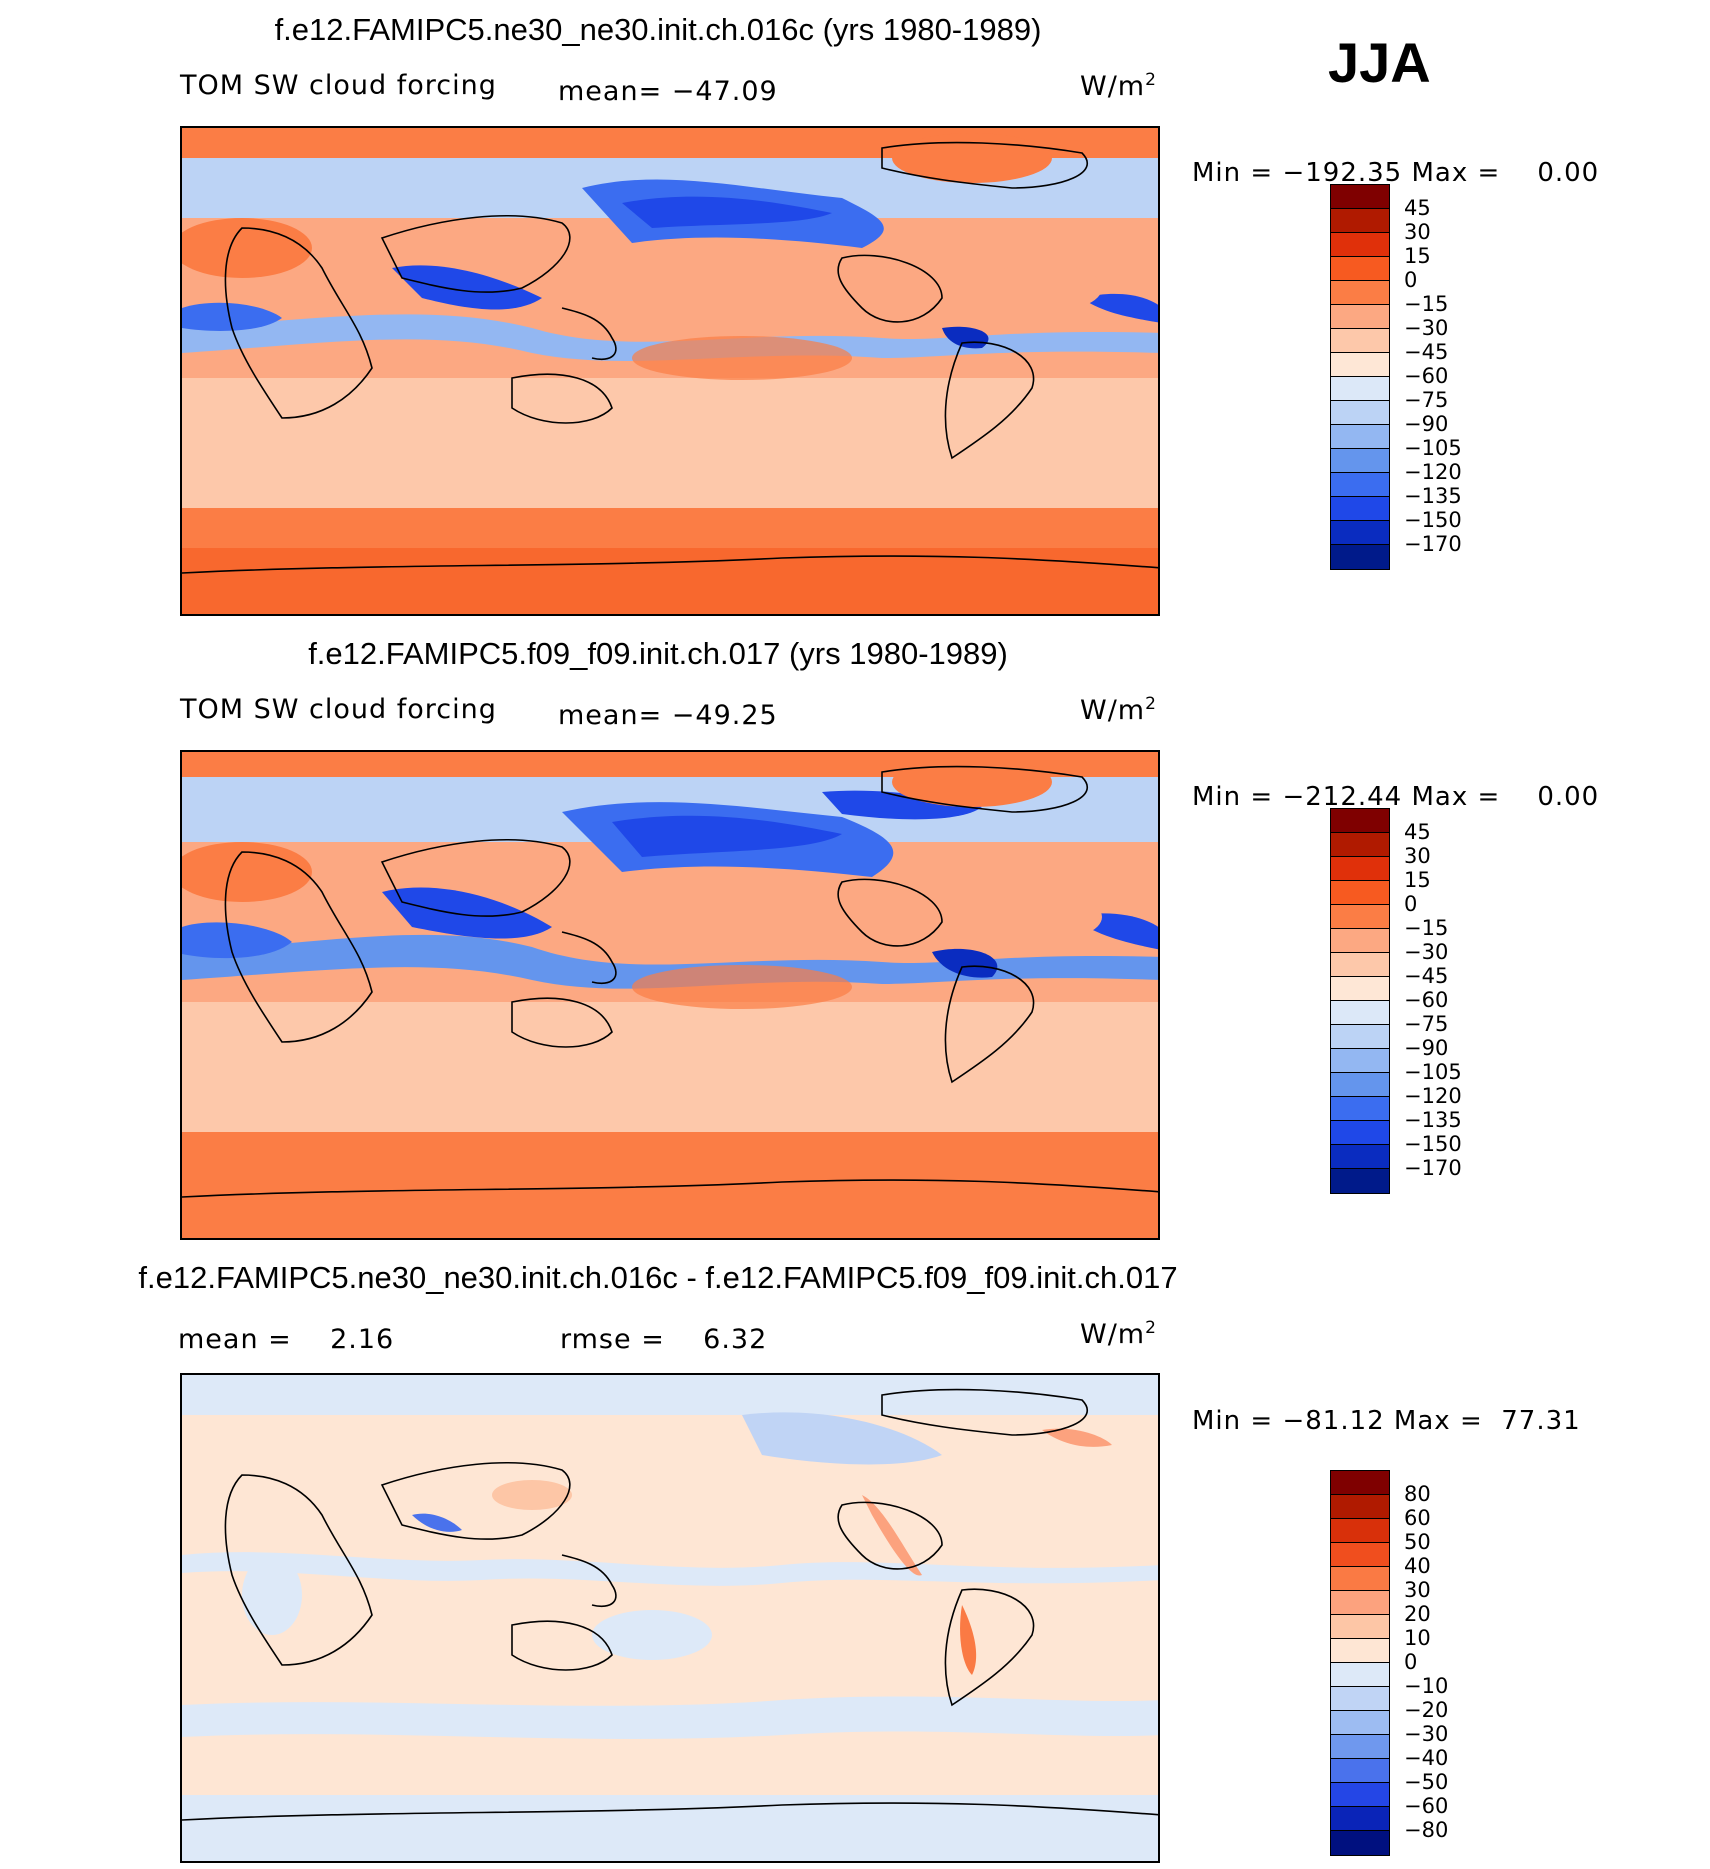  I want to click on tick-label: 80, so click(1417, 1494).